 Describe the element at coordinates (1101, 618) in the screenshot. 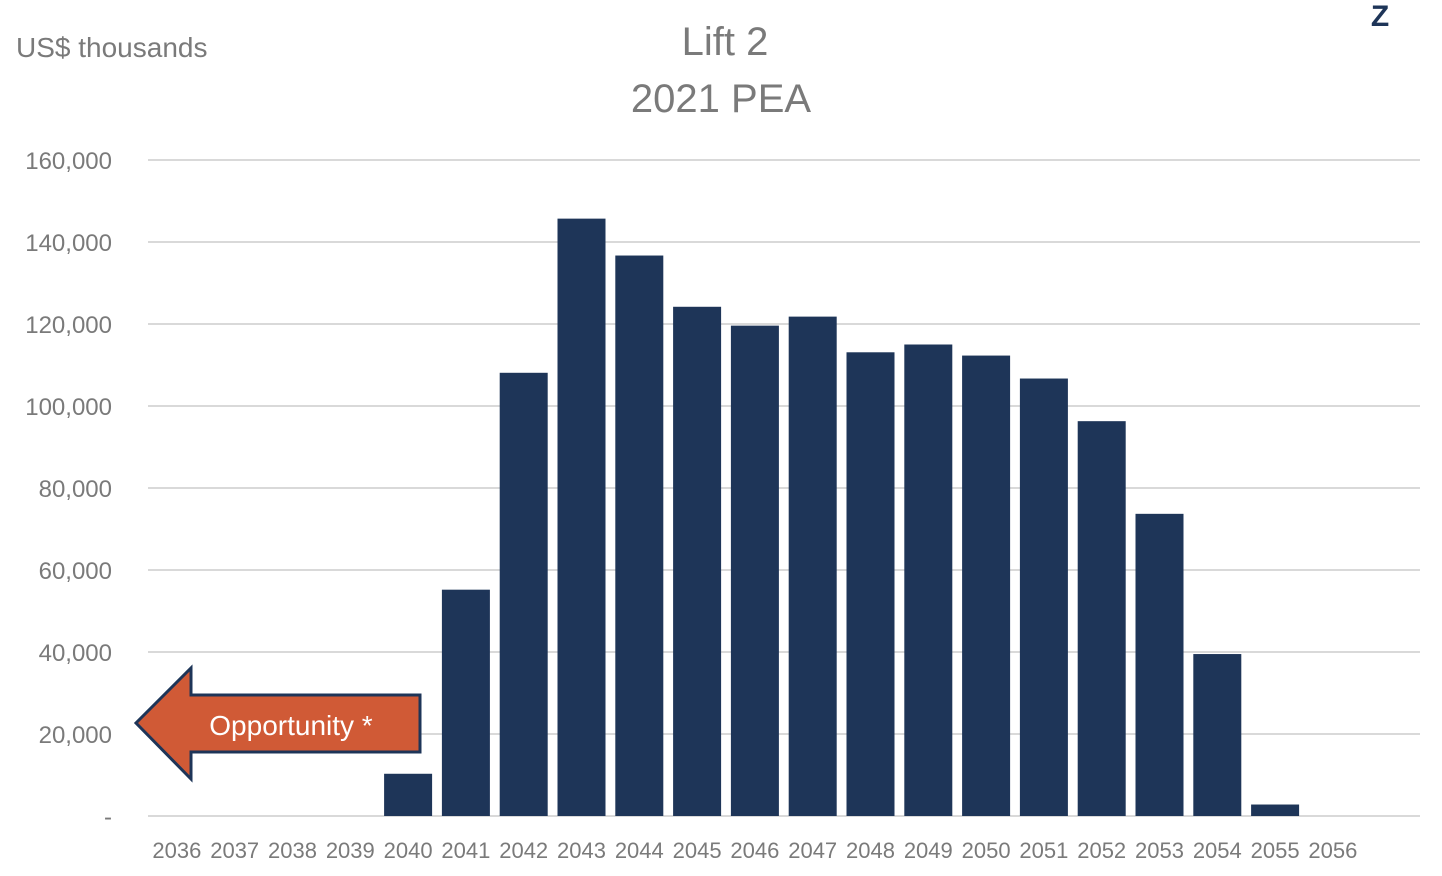

I see `bar-2052` at that location.